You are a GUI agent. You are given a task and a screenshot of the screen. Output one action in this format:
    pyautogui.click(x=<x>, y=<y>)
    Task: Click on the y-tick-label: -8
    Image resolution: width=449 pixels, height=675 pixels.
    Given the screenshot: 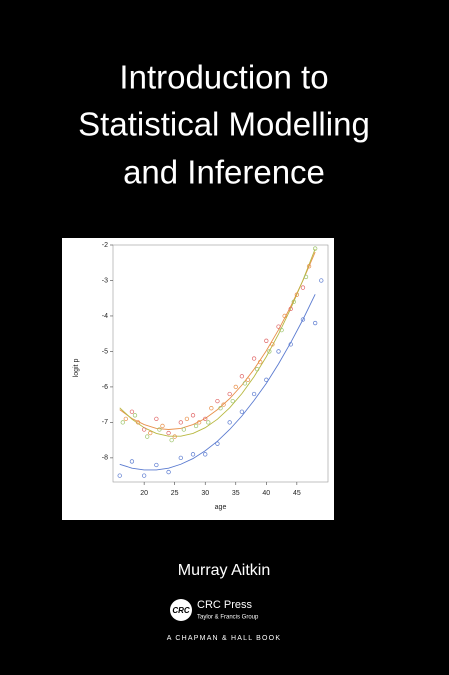 What is the action you would take?
    pyautogui.click(x=105, y=458)
    